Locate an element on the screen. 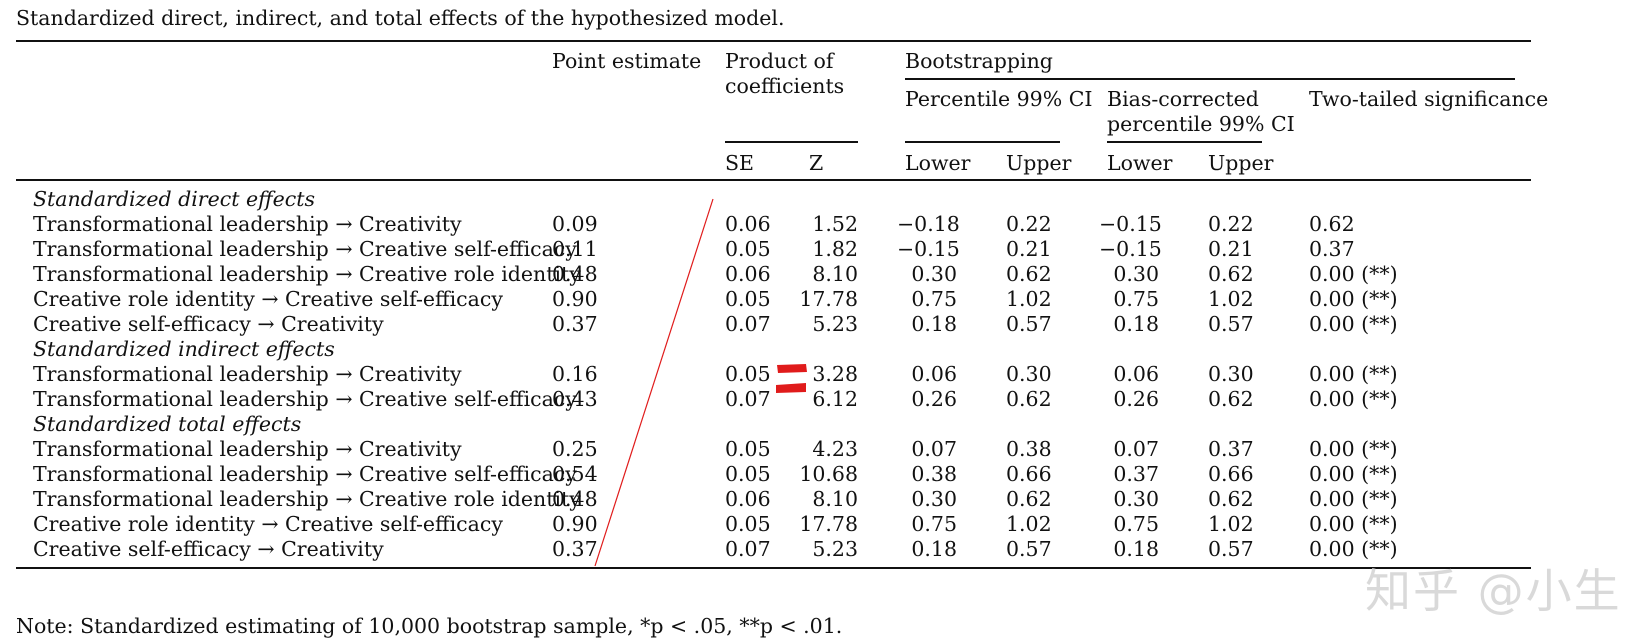  bias-upper-cell: 0.21 is located at coordinates (1231, 249).